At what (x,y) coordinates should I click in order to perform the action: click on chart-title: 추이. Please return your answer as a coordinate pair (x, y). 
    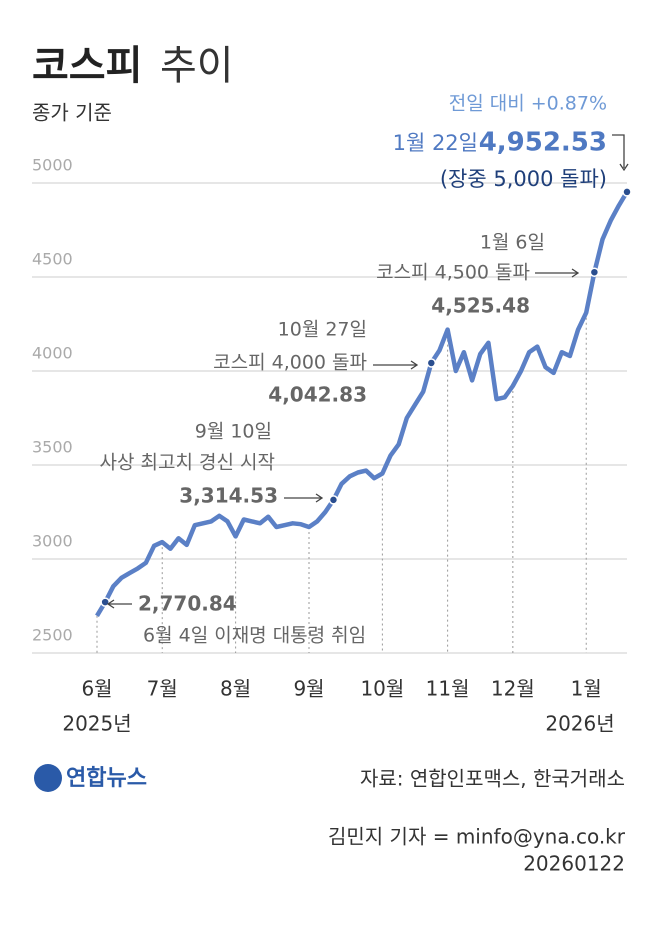
    Looking at the image, I should click on (197, 66).